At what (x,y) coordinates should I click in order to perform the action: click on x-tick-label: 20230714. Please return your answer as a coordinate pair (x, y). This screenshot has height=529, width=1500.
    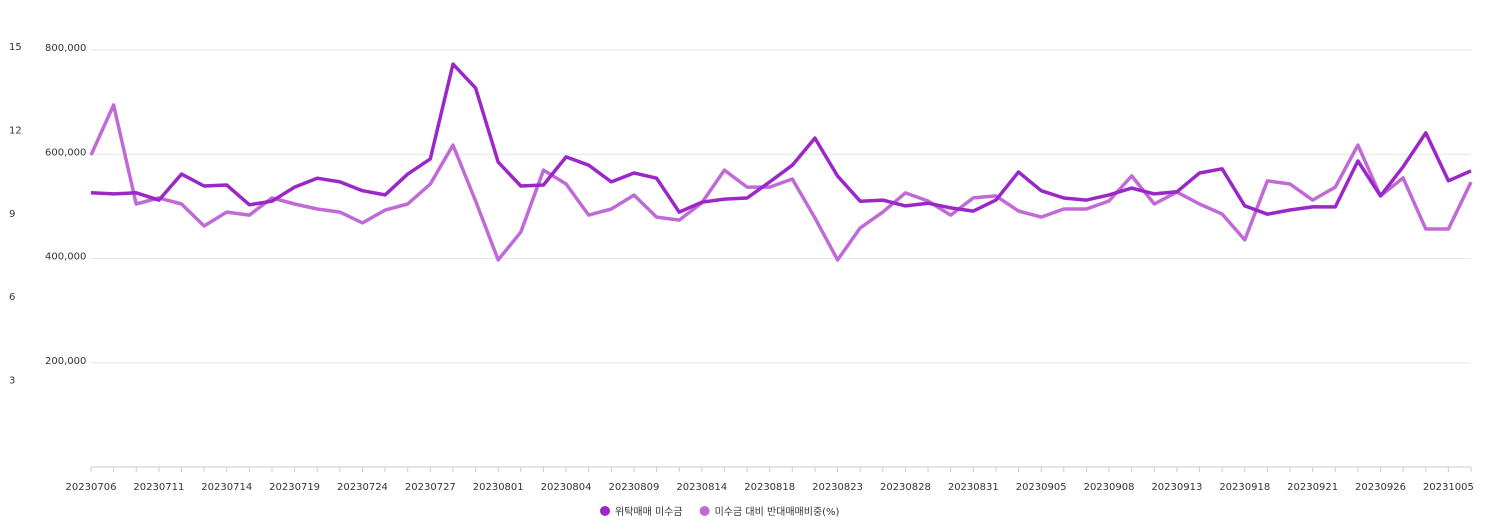
    Looking at the image, I should click on (226, 487).